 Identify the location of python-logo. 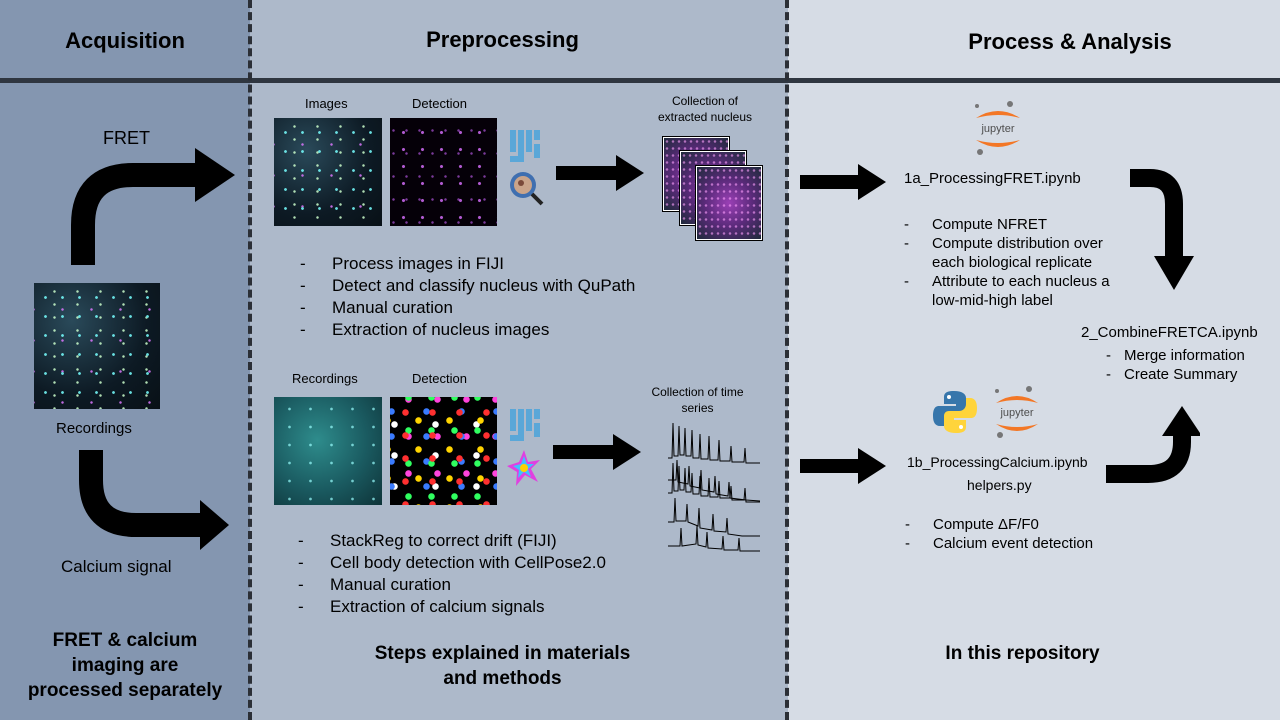
(955, 412).